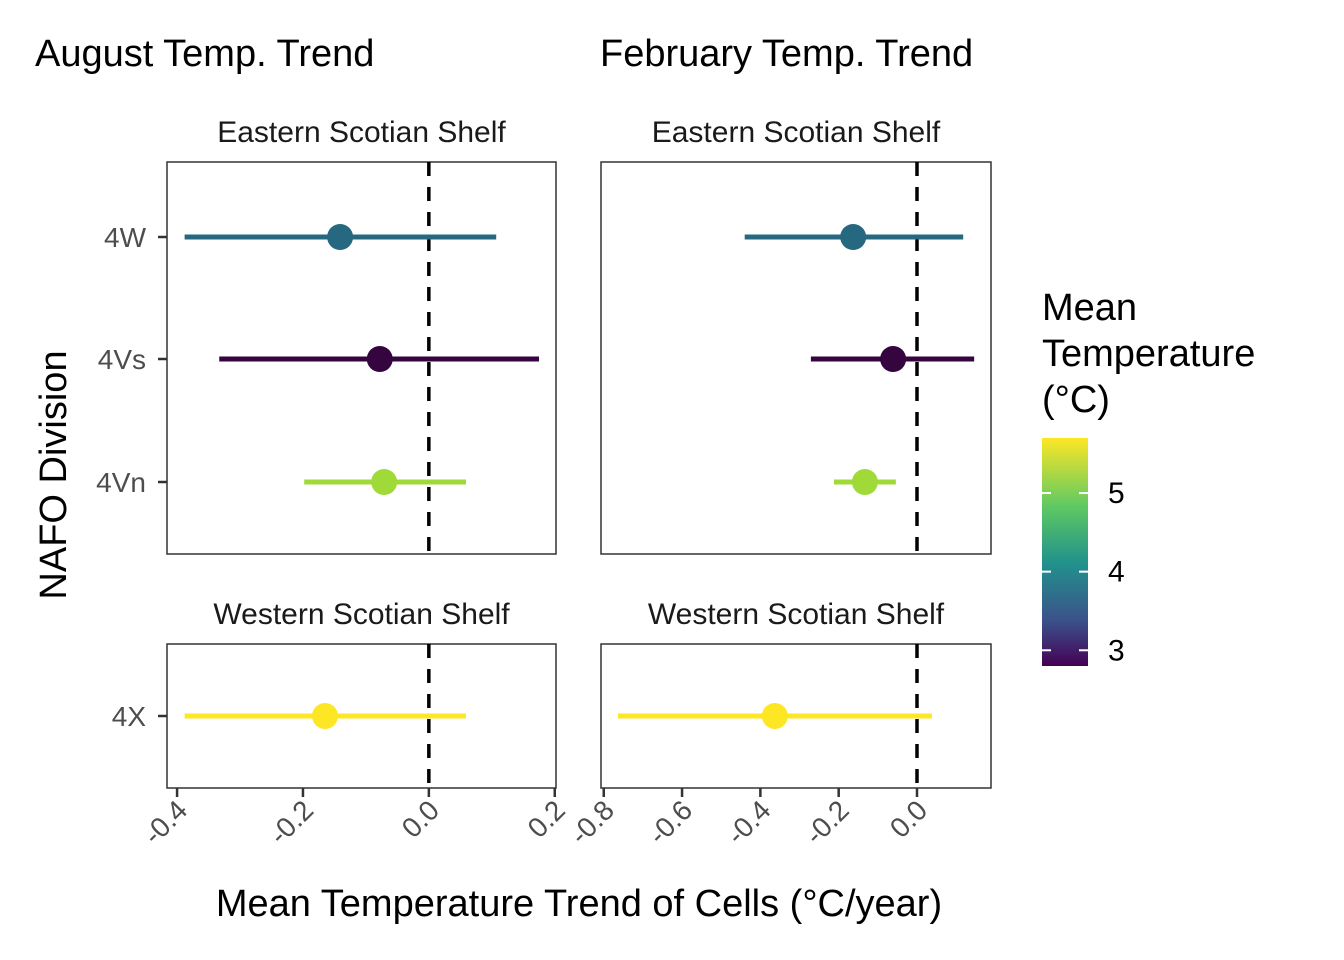 The height and width of the screenshot is (960, 1344). Describe the element at coordinates (1076, 400) in the screenshot. I see `legend-title-line-3: (°C)` at that location.